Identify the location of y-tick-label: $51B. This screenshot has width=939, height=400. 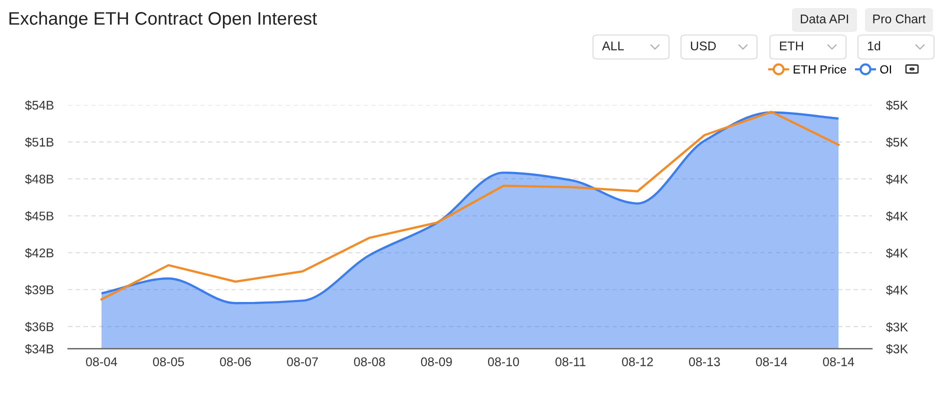
(39, 142).